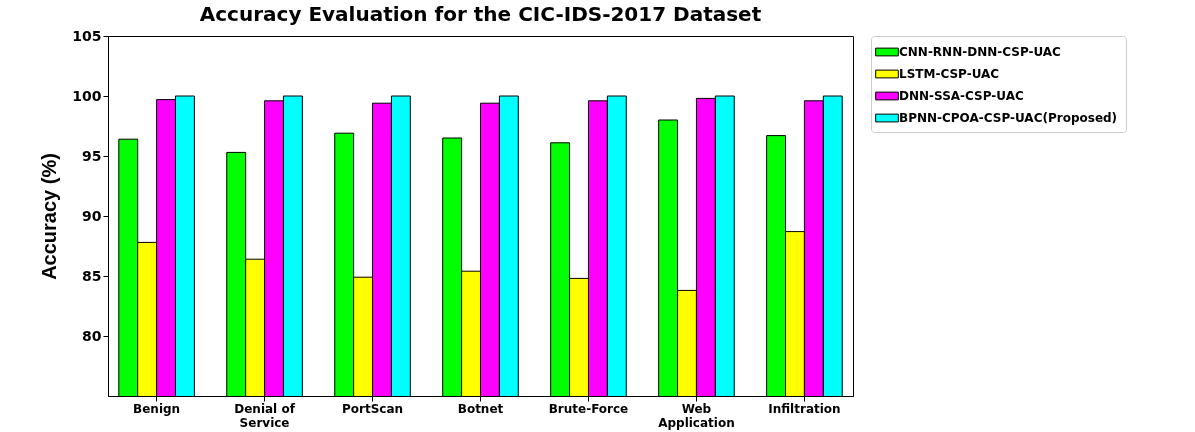 This screenshot has height=432, width=1195. I want to click on y-tick-label: 95, so click(92, 155).